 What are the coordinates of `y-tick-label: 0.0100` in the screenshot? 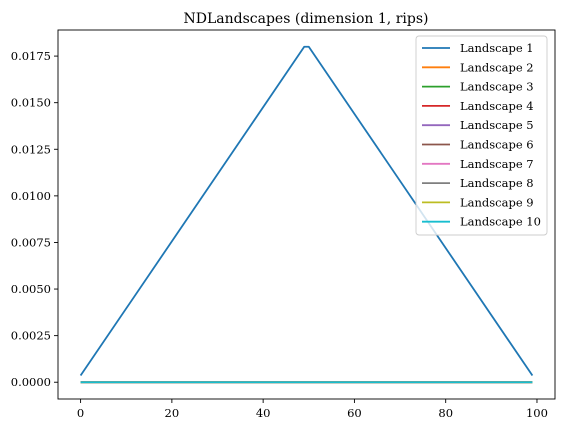 It's located at (31, 196).